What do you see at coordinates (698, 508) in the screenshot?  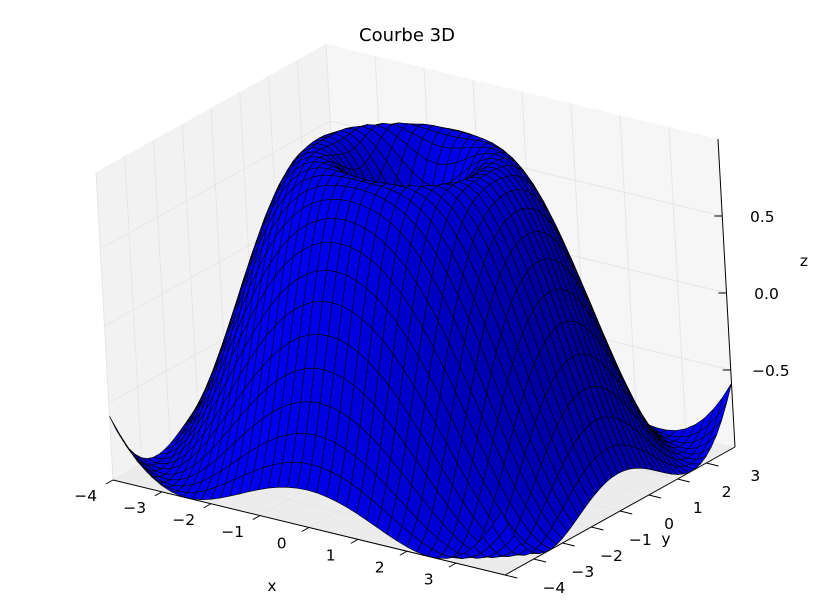 I see `y-tick-label: 1` at bounding box center [698, 508].